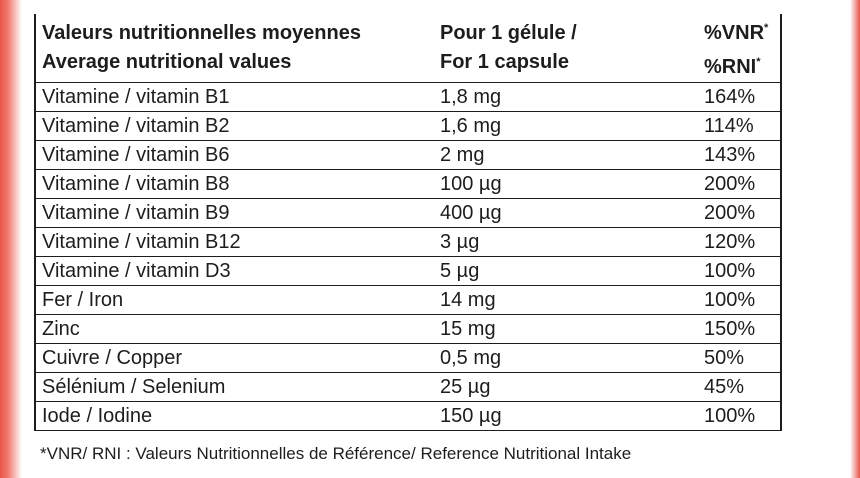  Describe the element at coordinates (566, 48) in the screenshot. I see `header-amount: Pour 1 gélule / For 1 capsule` at that location.